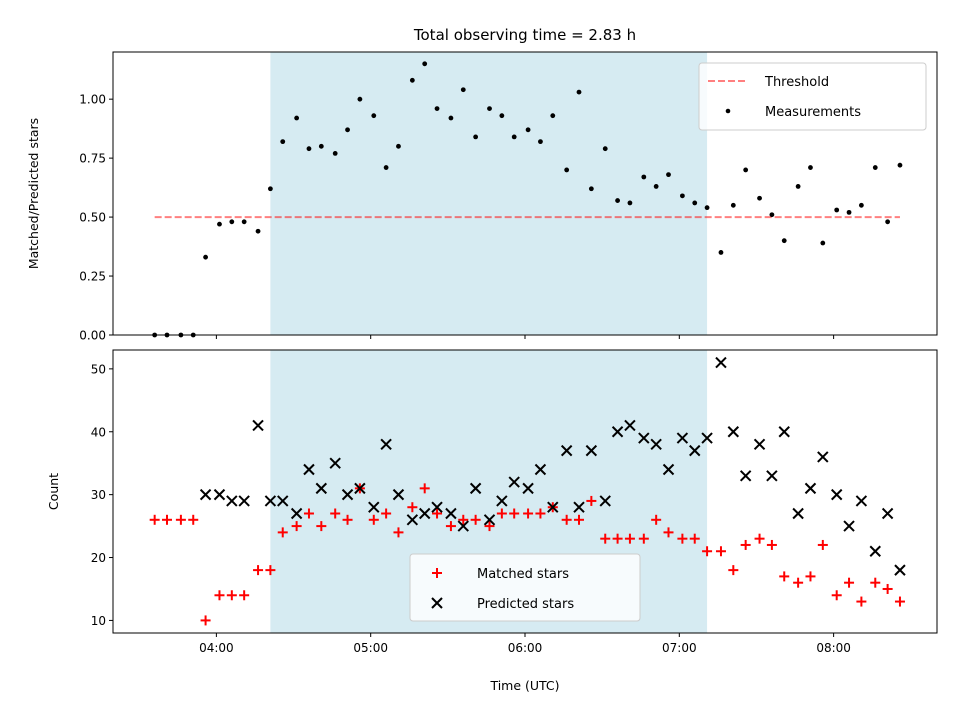  Describe the element at coordinates (98, 621) in the screenshot. I see `y-tick-label: 10` at that location.